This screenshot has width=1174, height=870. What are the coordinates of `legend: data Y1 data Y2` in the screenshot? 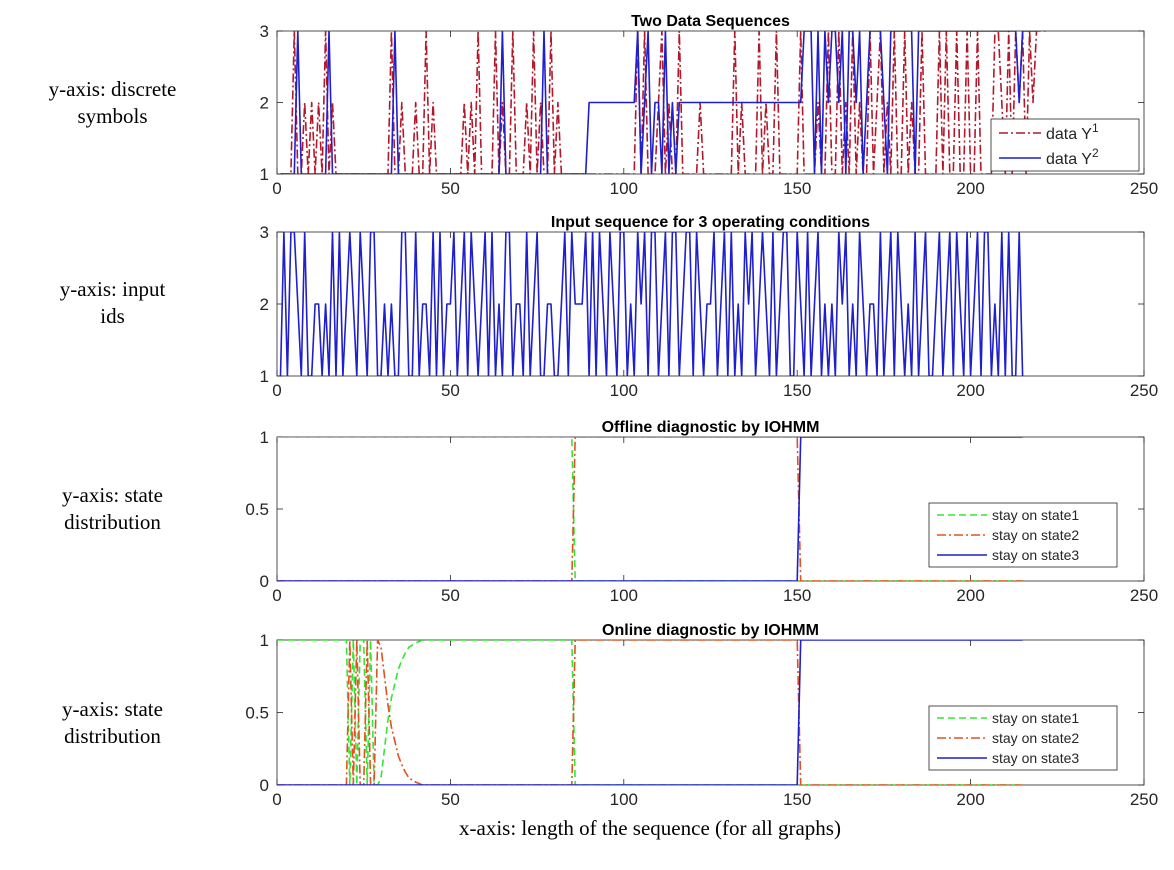 It's located at (1065, 145).